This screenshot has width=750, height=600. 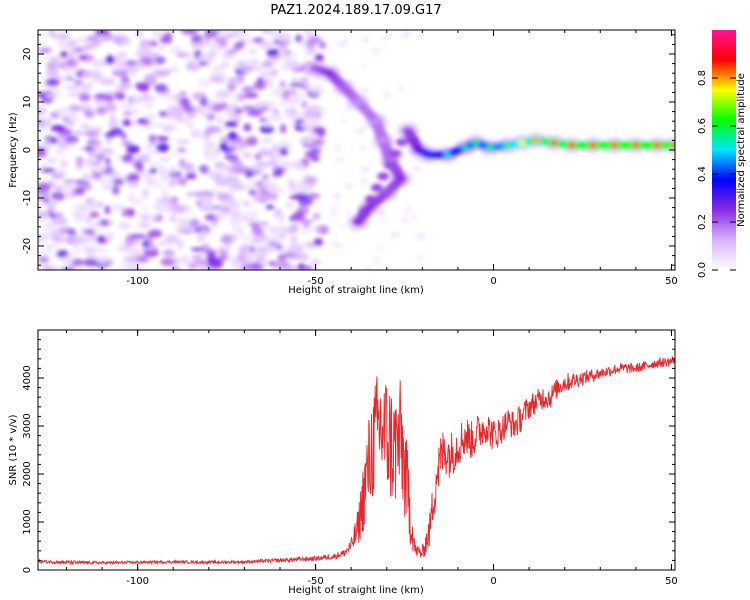 What do you see at coordinates (716, 174) in the screenshot?
I see `colorbar-ticks: 0.0 0.2 0.4 0.6 0.8` at bounding box center [716, 174].